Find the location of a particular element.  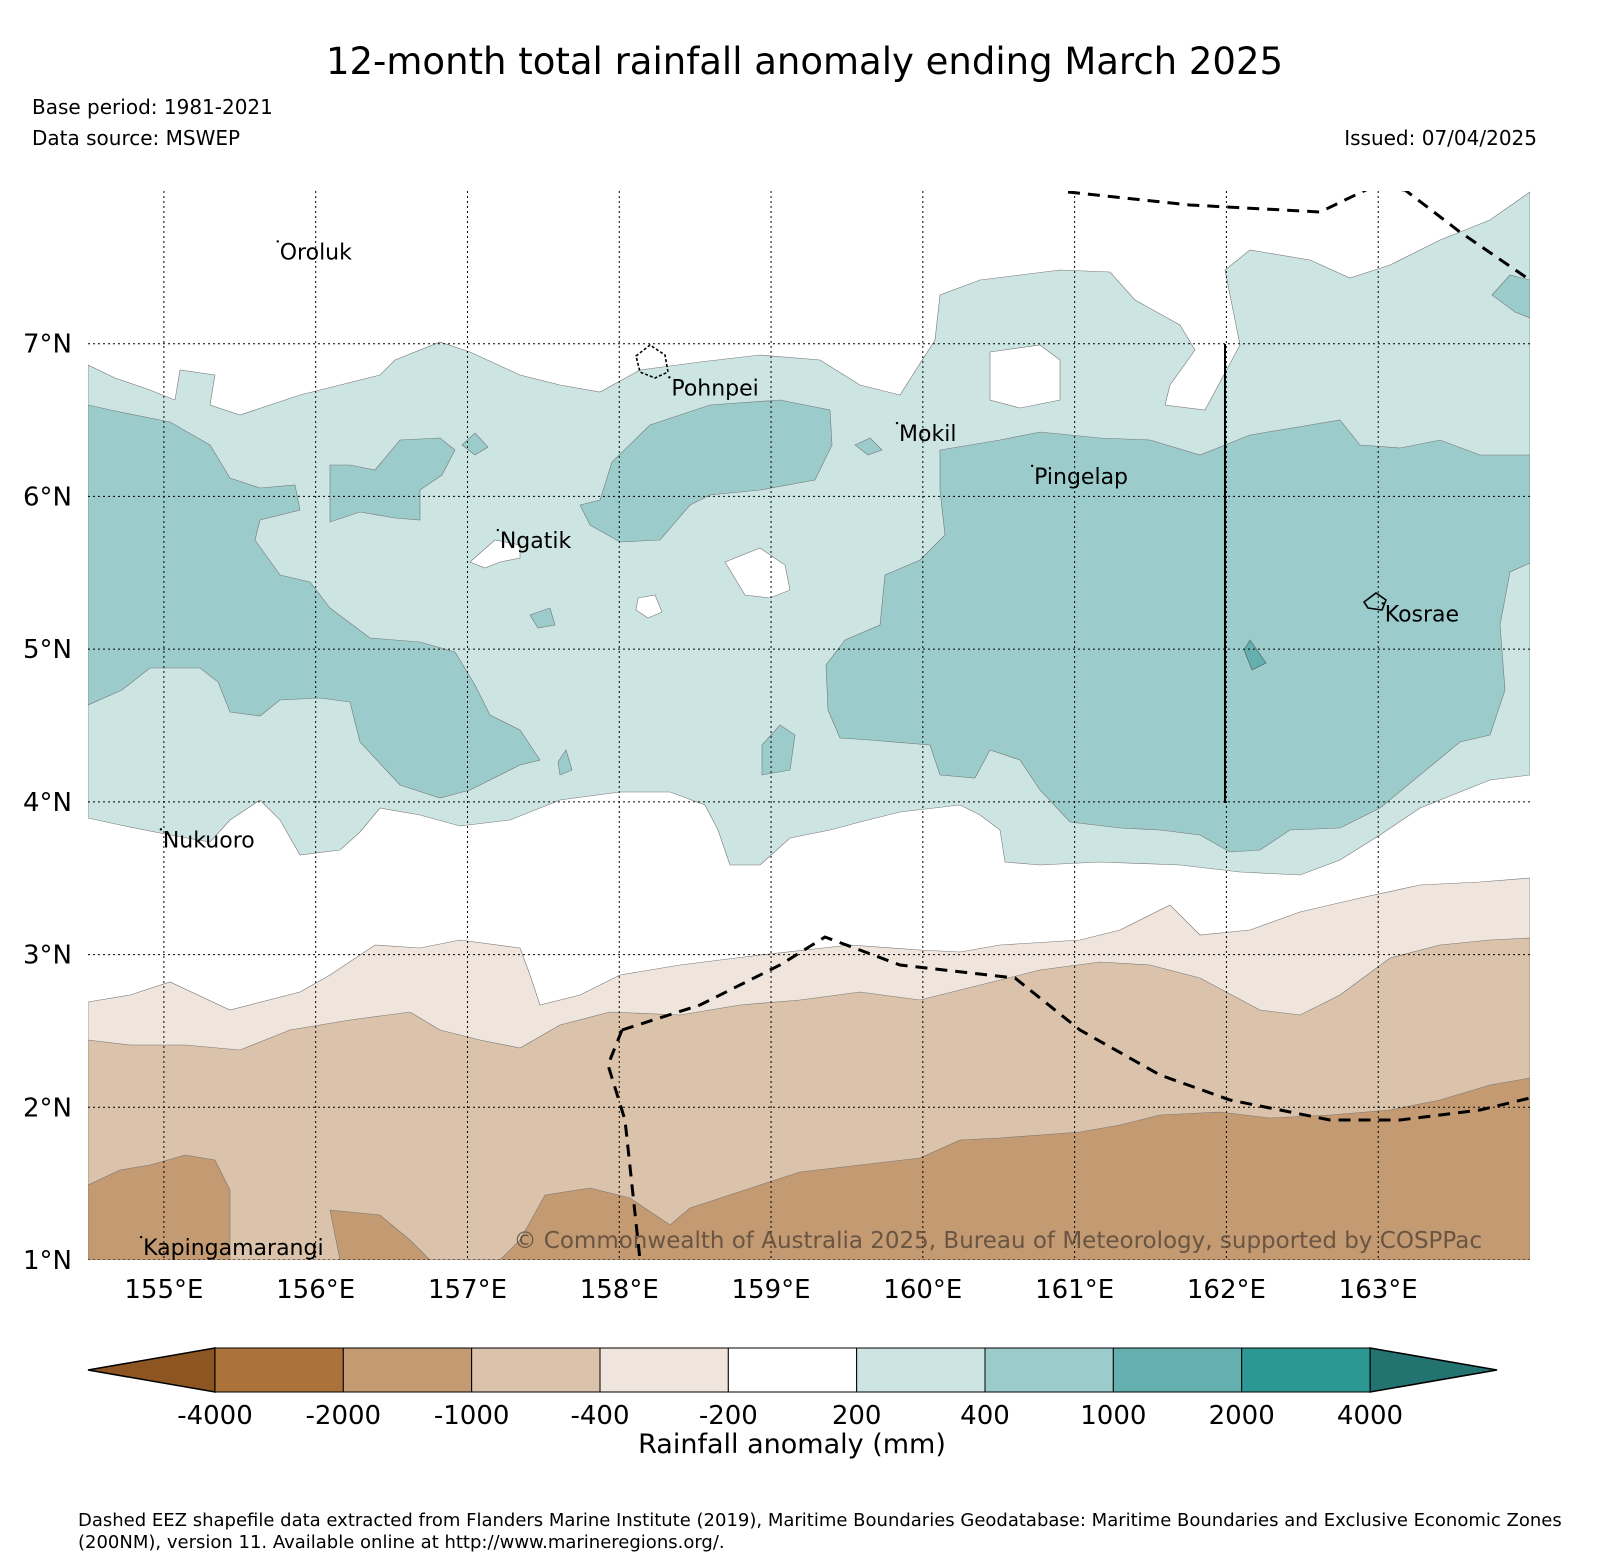

longitude-tick-label: 160°E is located at coordinates (922, 1290).